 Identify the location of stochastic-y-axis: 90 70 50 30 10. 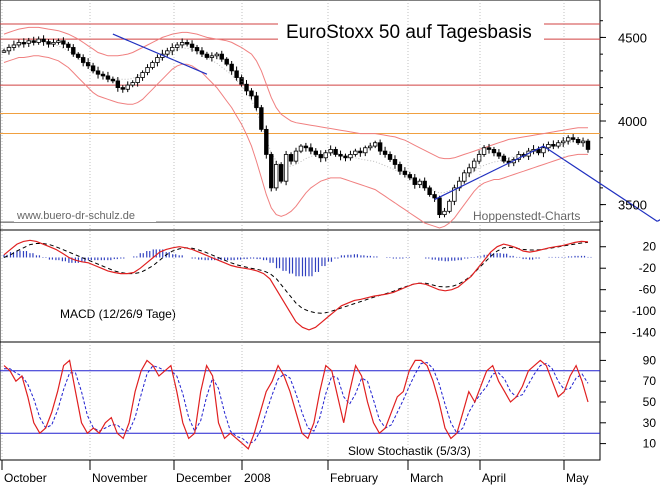
(628, 402).